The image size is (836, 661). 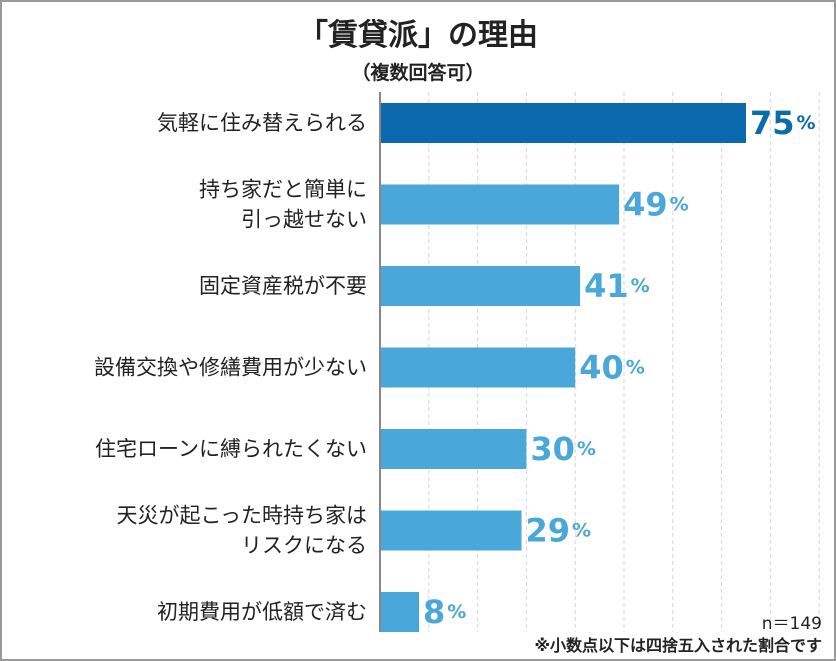 I want to click on category-label: 設備交換や修繕費用が少ない, so click(x=230, y=368).